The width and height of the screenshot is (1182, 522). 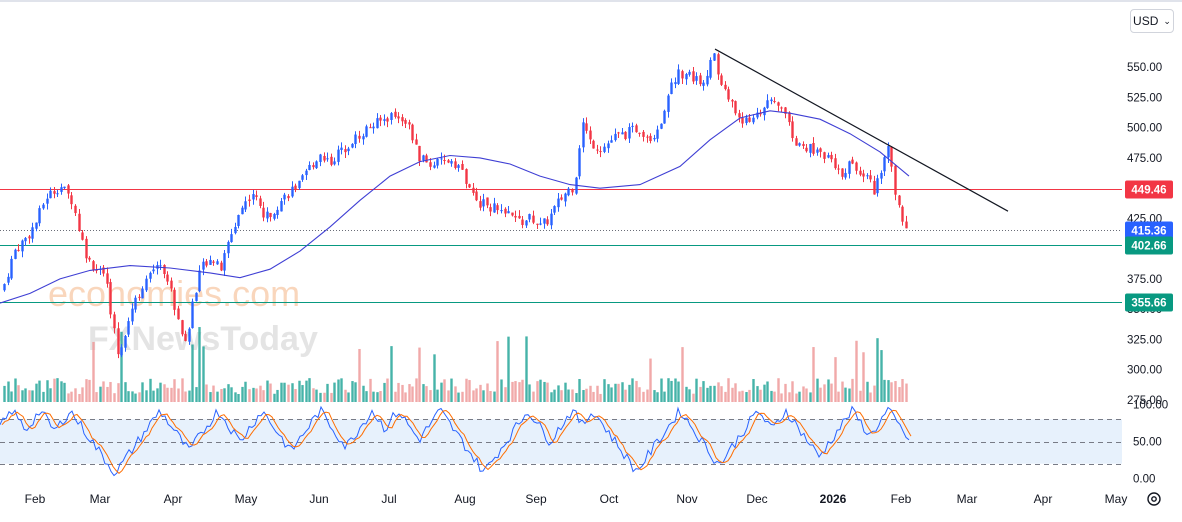 What do you see at coordinates (861, 130) in the screenshot?
I see `trendline` at bounding box center [861, 130].